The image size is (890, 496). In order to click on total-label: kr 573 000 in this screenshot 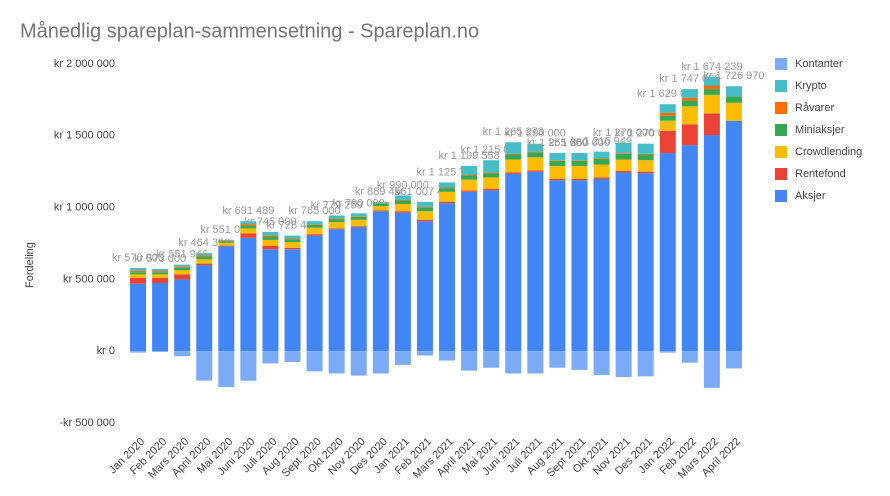, I will do `click(160, 259)`.